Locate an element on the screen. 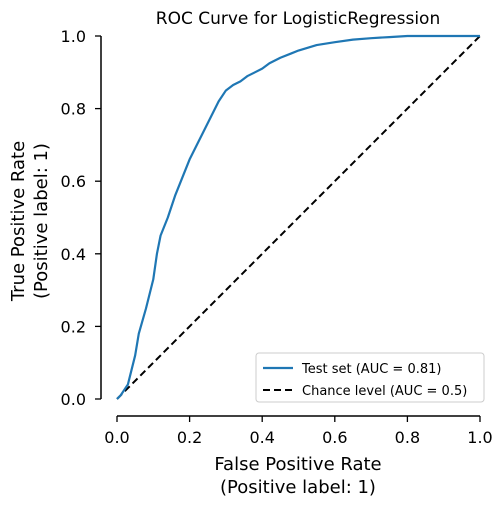  y-tick-label: 0.6 is located at coordinates (73, 181).